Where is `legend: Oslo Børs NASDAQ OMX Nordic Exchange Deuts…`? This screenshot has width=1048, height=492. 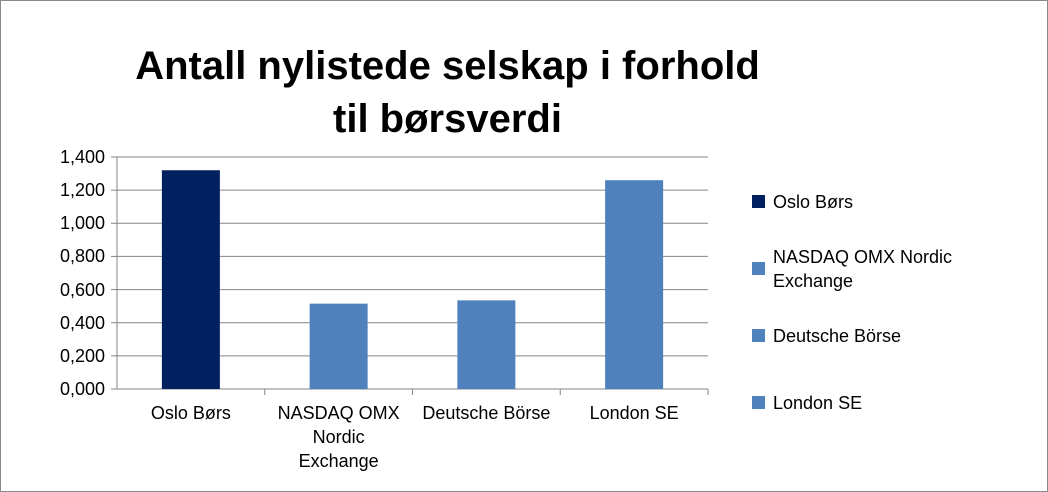 legend: Oslo Børs NASDAQ OMX Nordic Exchange Deuts… is located at coordinates (892, 302).